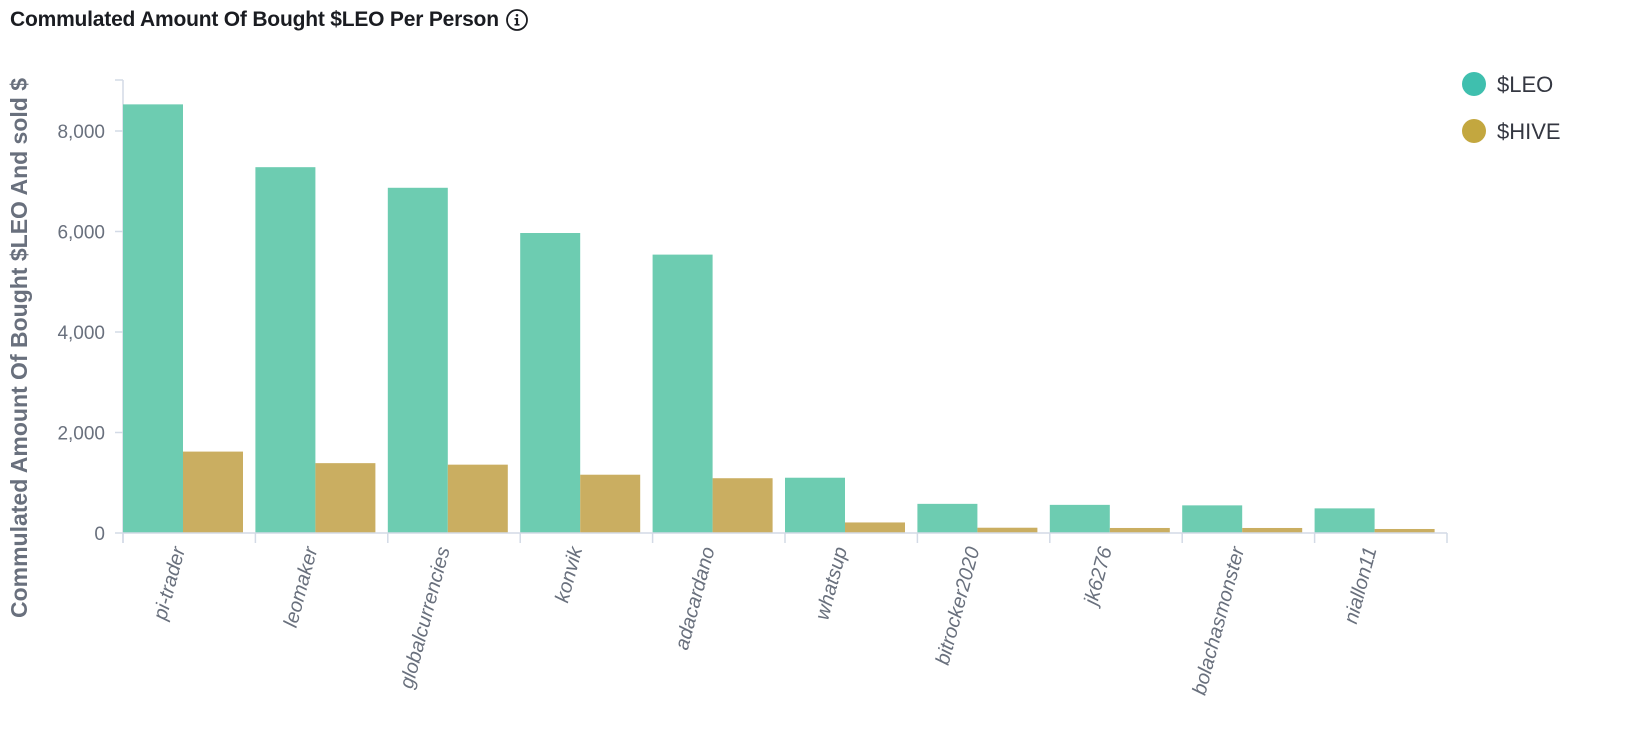  What do you see at coordinates (99, 534) in the screenshot?
I see `y-tick-label: 0` at bounding box center [99, 534].